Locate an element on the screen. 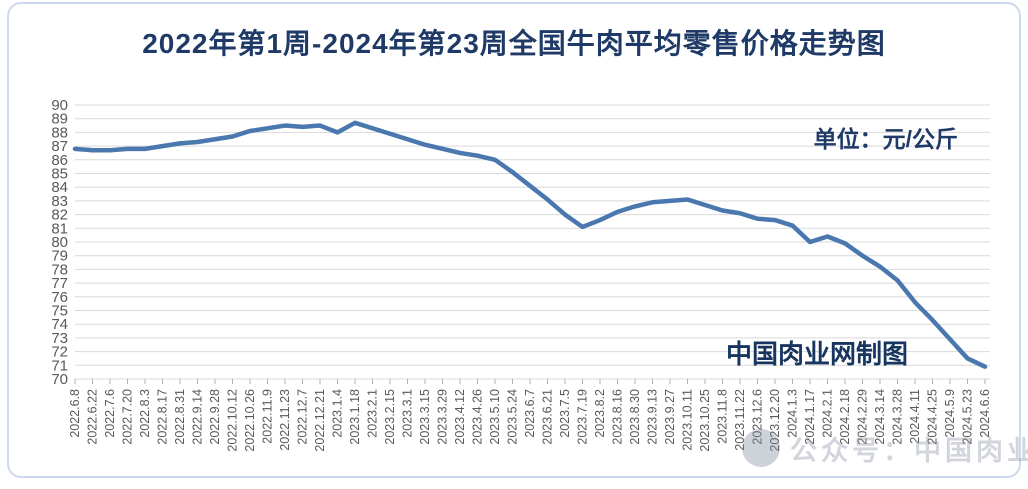 The height and width of the screenshot is (489, 1028). y-axis-label: 76 is located at coordinates (59, 297).